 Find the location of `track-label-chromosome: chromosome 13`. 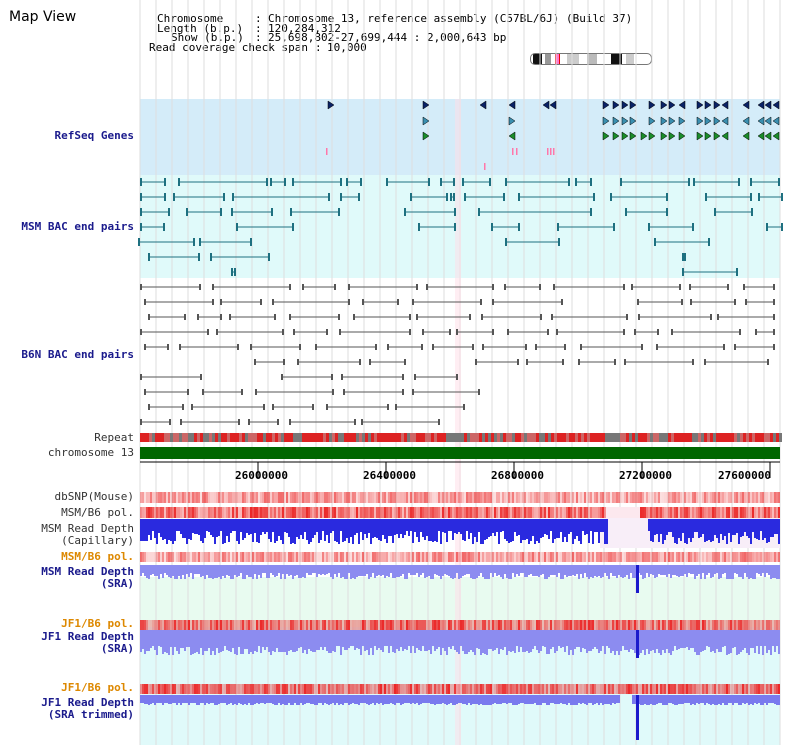

track-label-chromosome: chromosome 13 is located at coordinates (90, 452).